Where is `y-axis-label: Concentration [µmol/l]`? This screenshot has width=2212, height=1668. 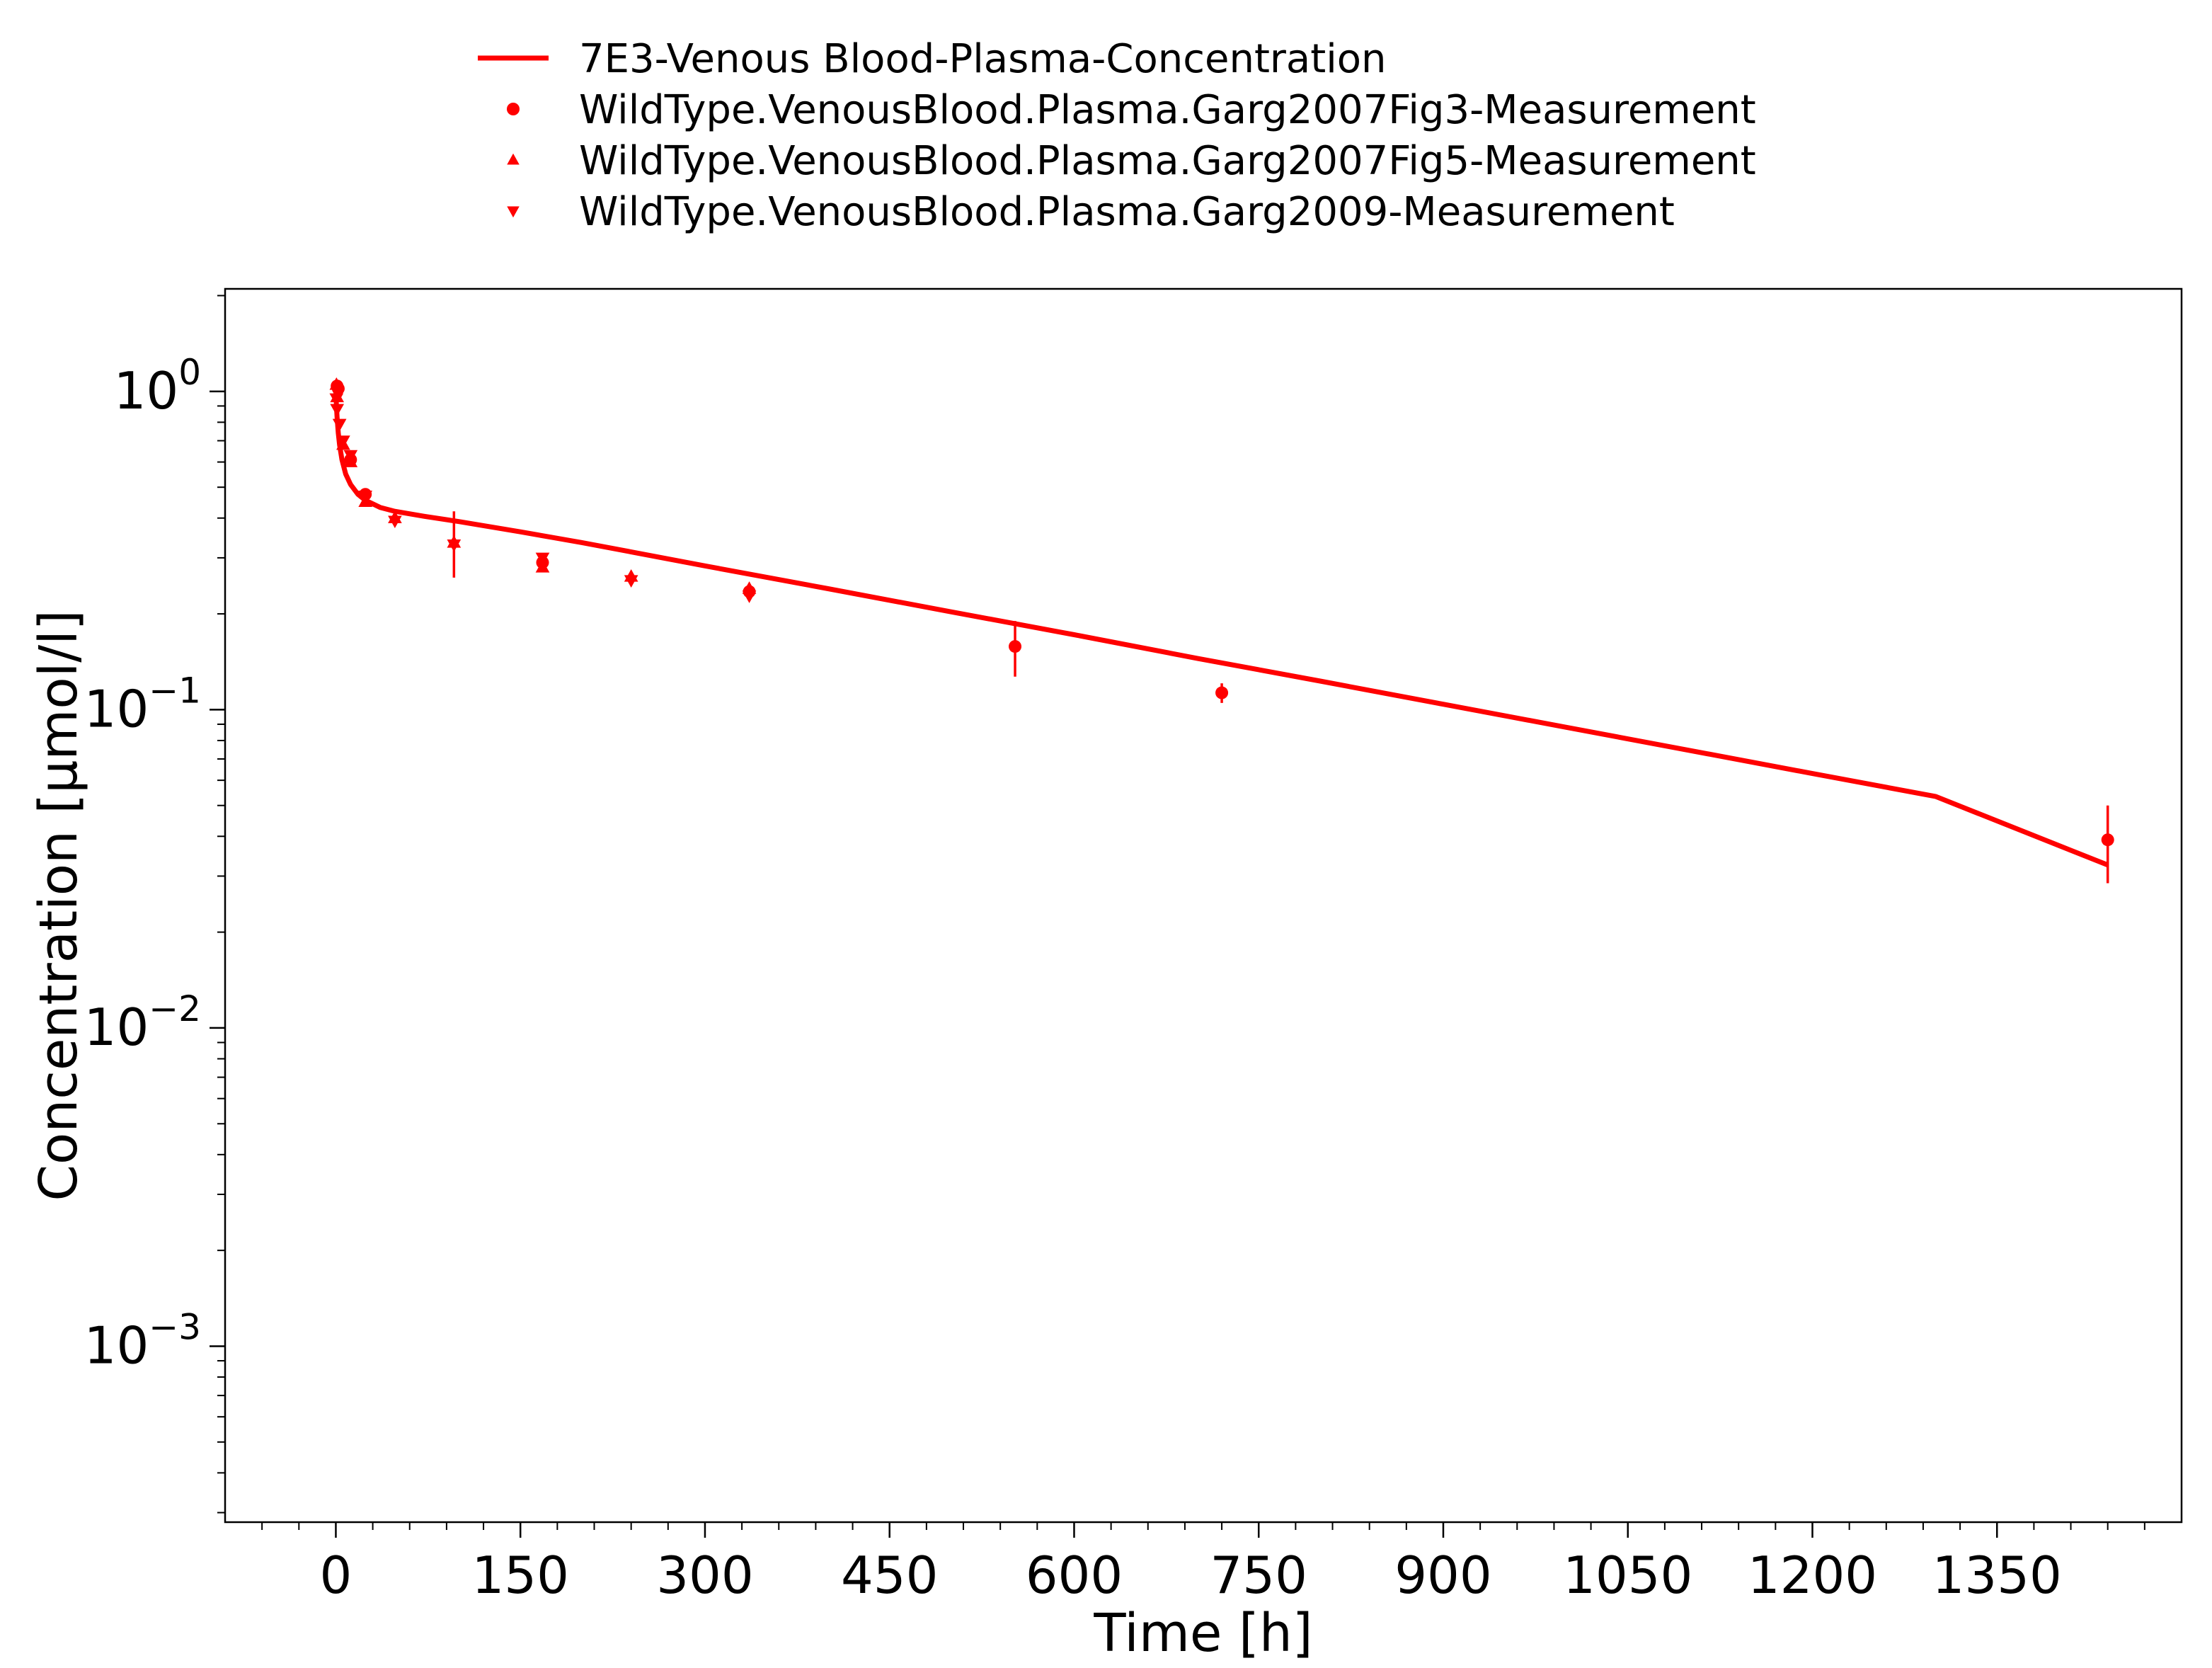 y-axis-label: Concentration [µmol/l] is located at coordinates (58, 906).